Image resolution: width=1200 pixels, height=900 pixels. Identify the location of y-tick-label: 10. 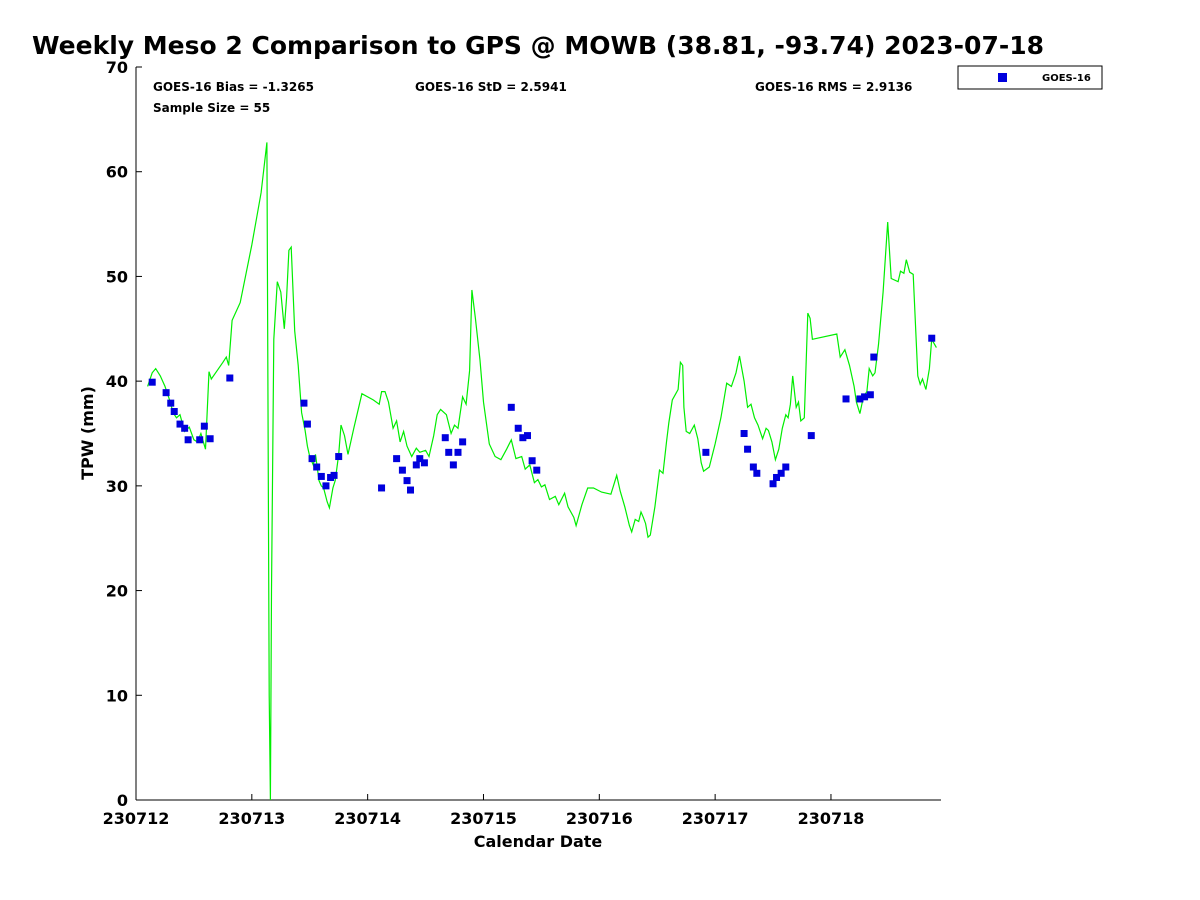
(117, 695).